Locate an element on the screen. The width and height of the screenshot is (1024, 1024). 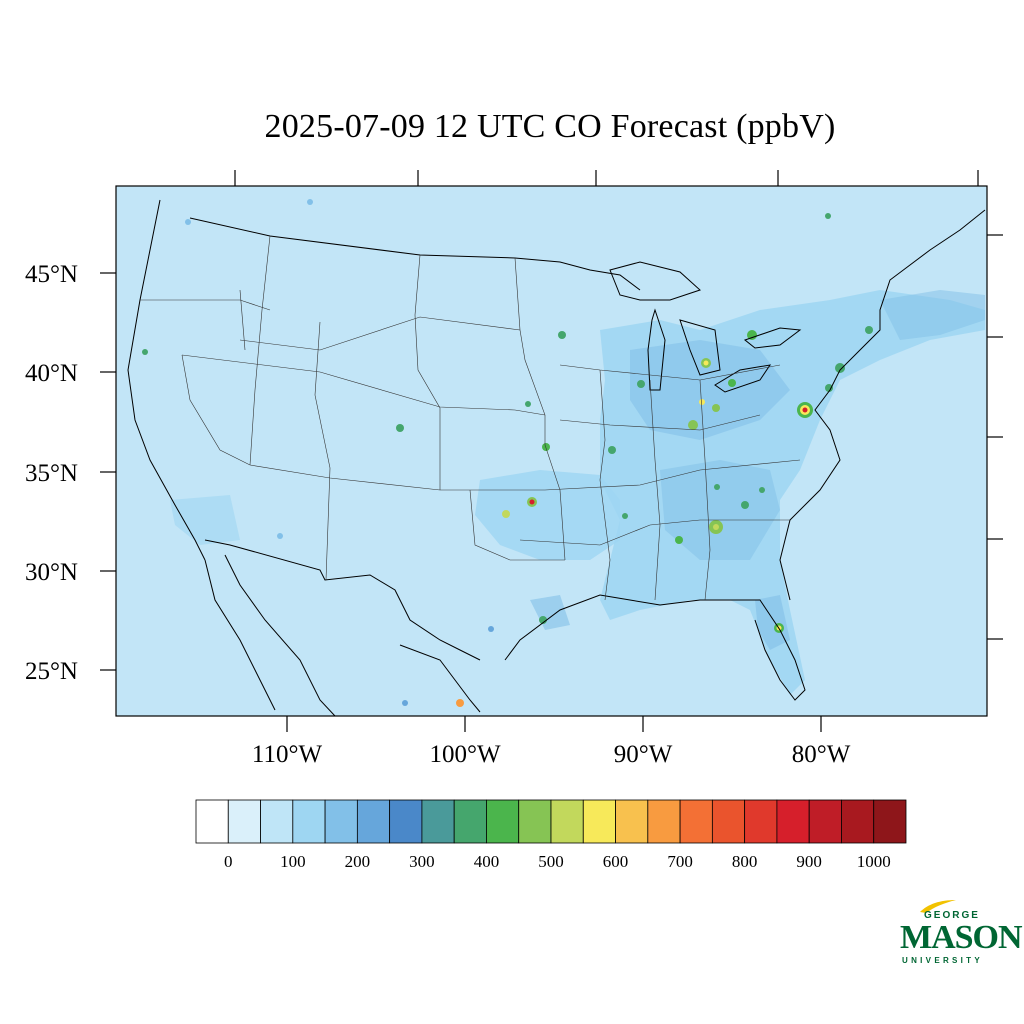
left-ticks is located at coordinates (108, 471).